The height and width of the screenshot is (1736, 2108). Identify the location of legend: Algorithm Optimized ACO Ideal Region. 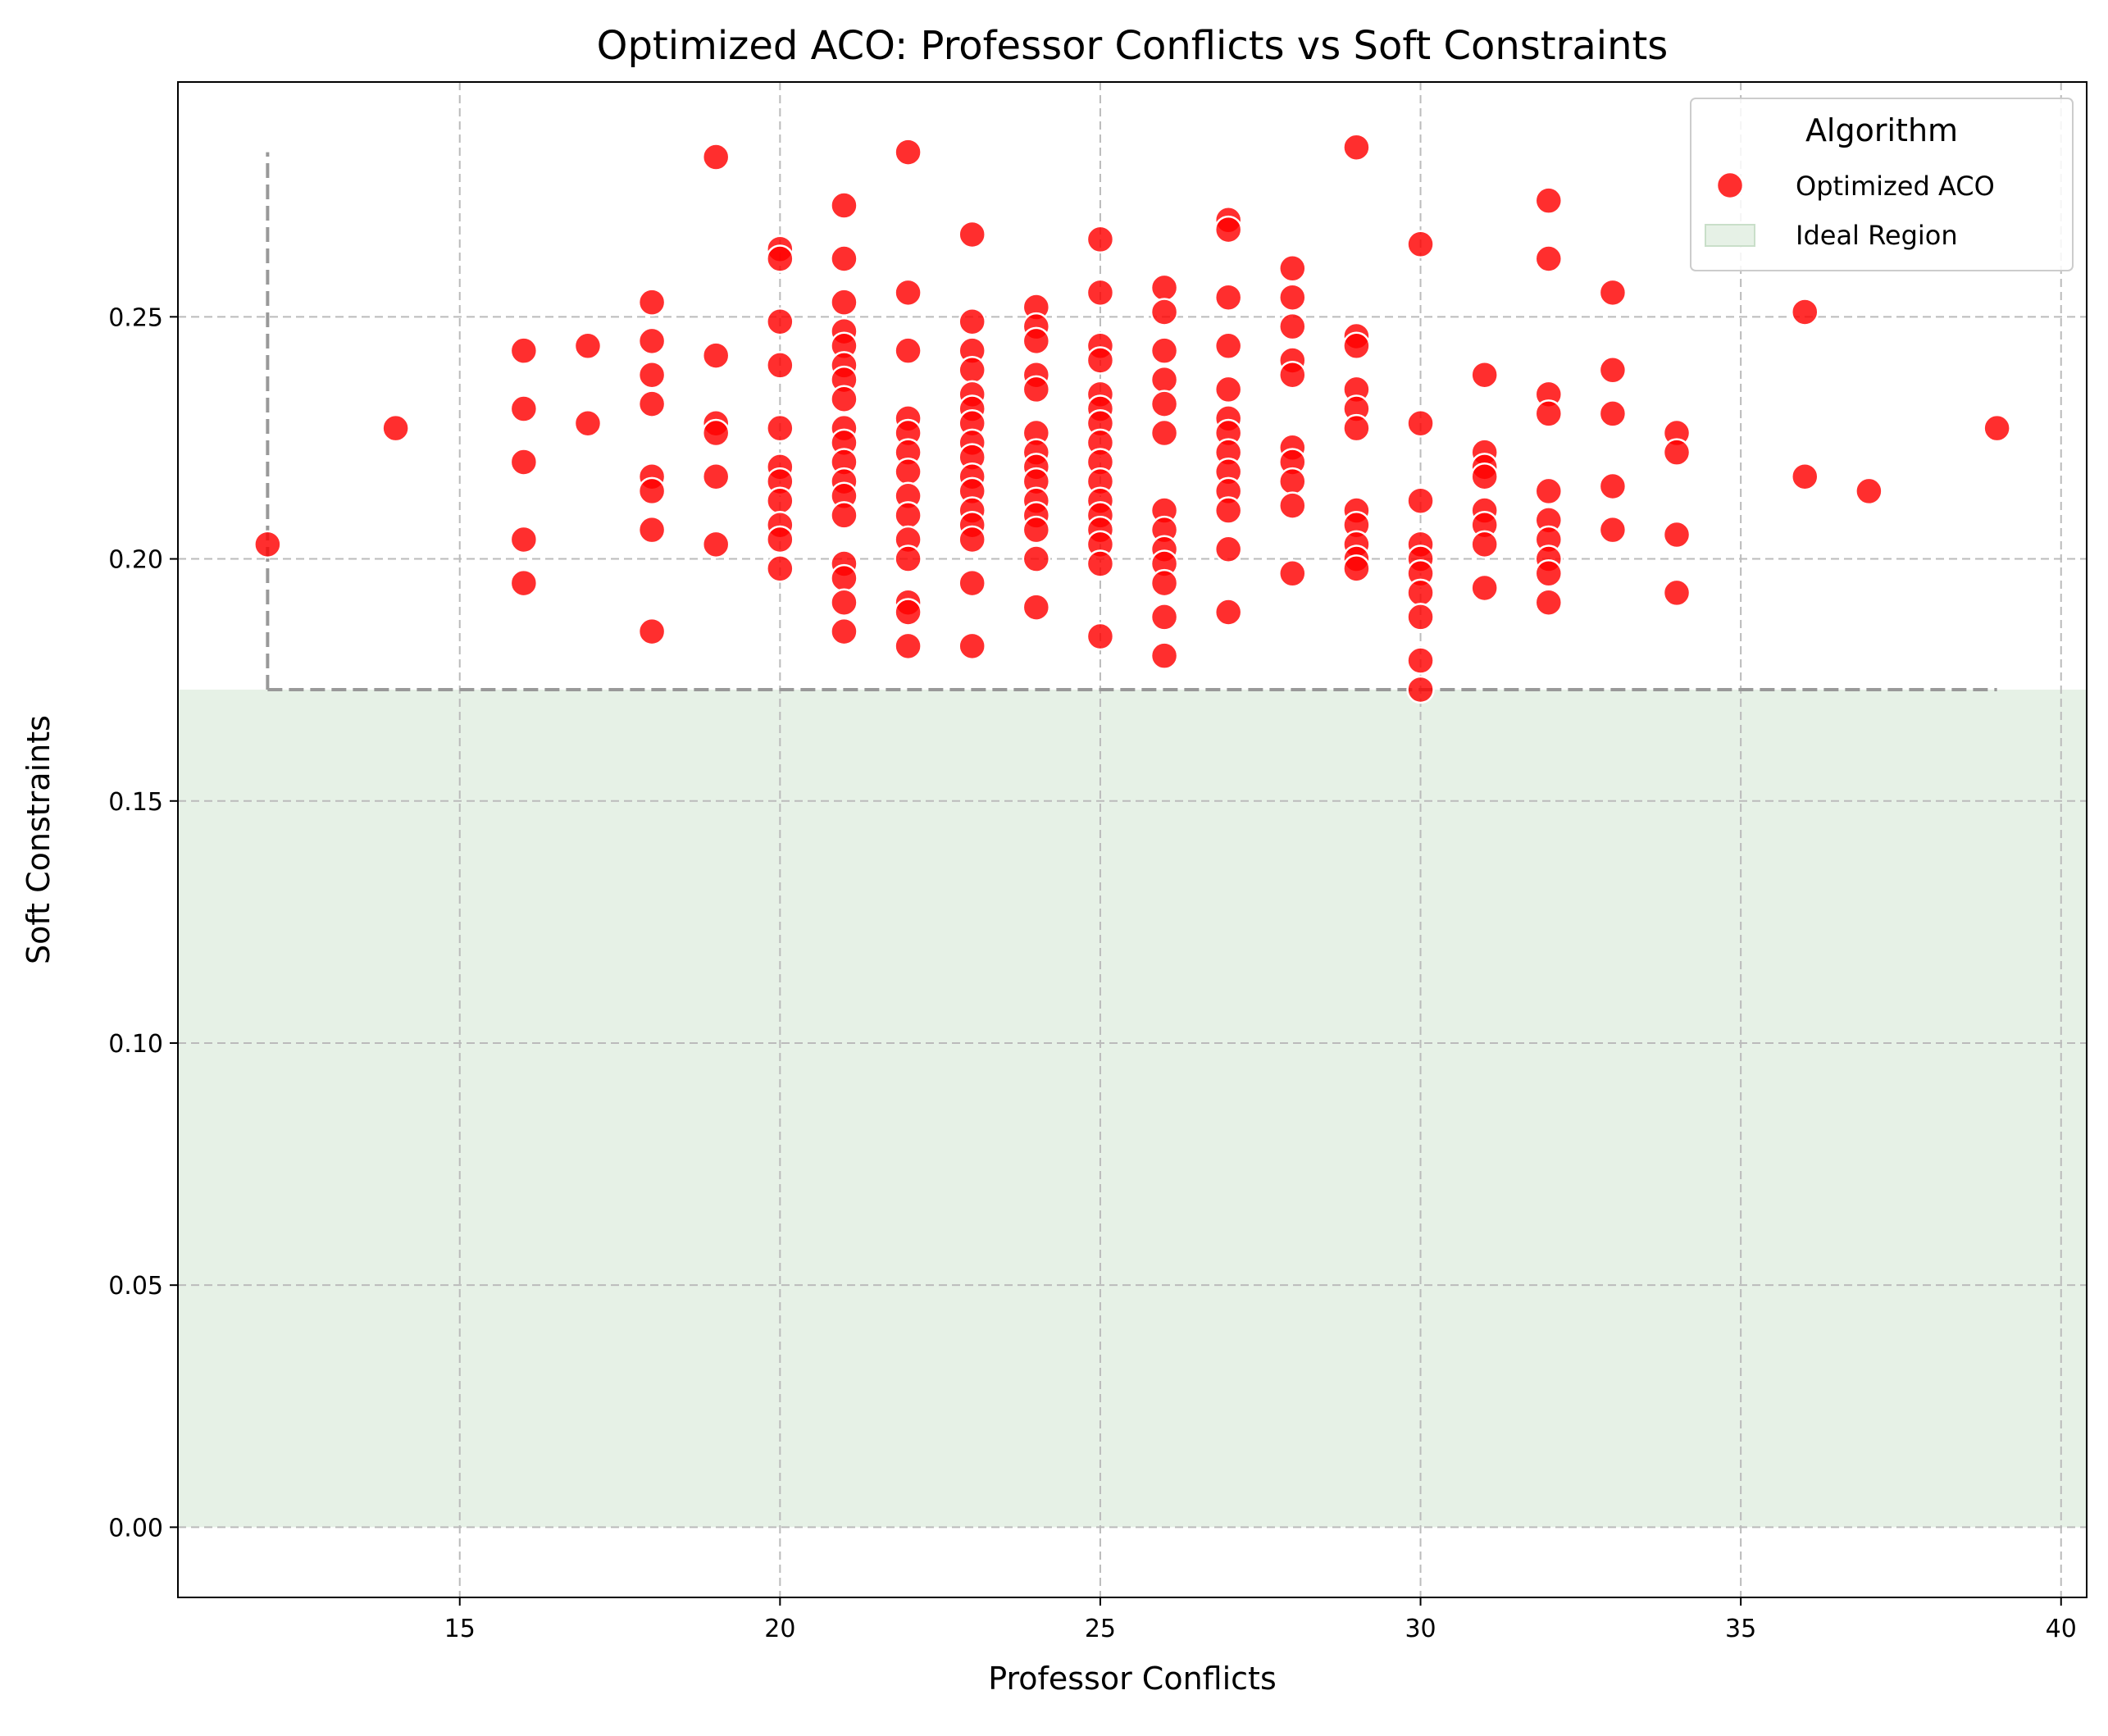
(1882, 184).